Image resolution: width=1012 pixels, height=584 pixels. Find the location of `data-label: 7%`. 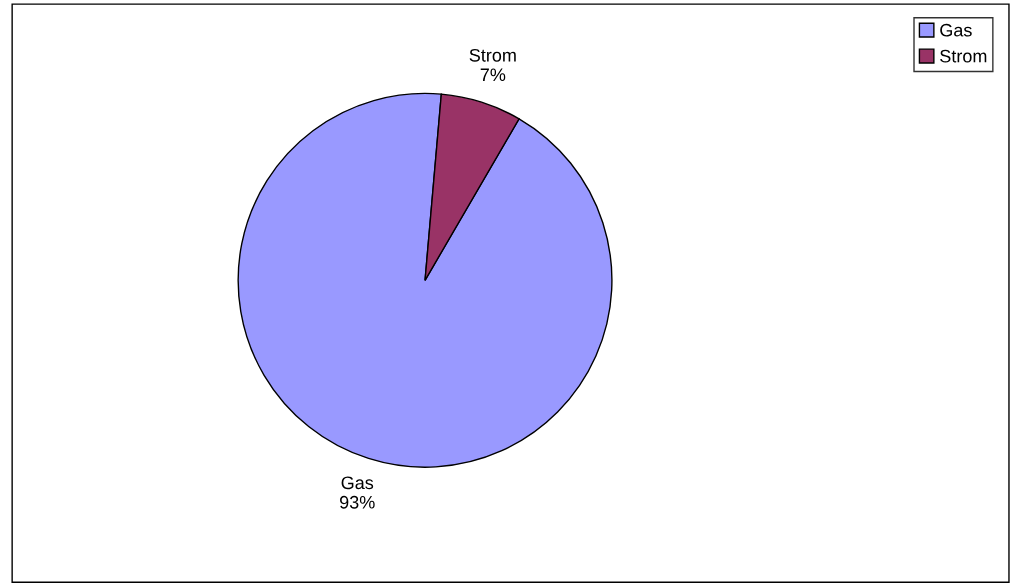

data-label: 7% is located at coordinates (493, 75).